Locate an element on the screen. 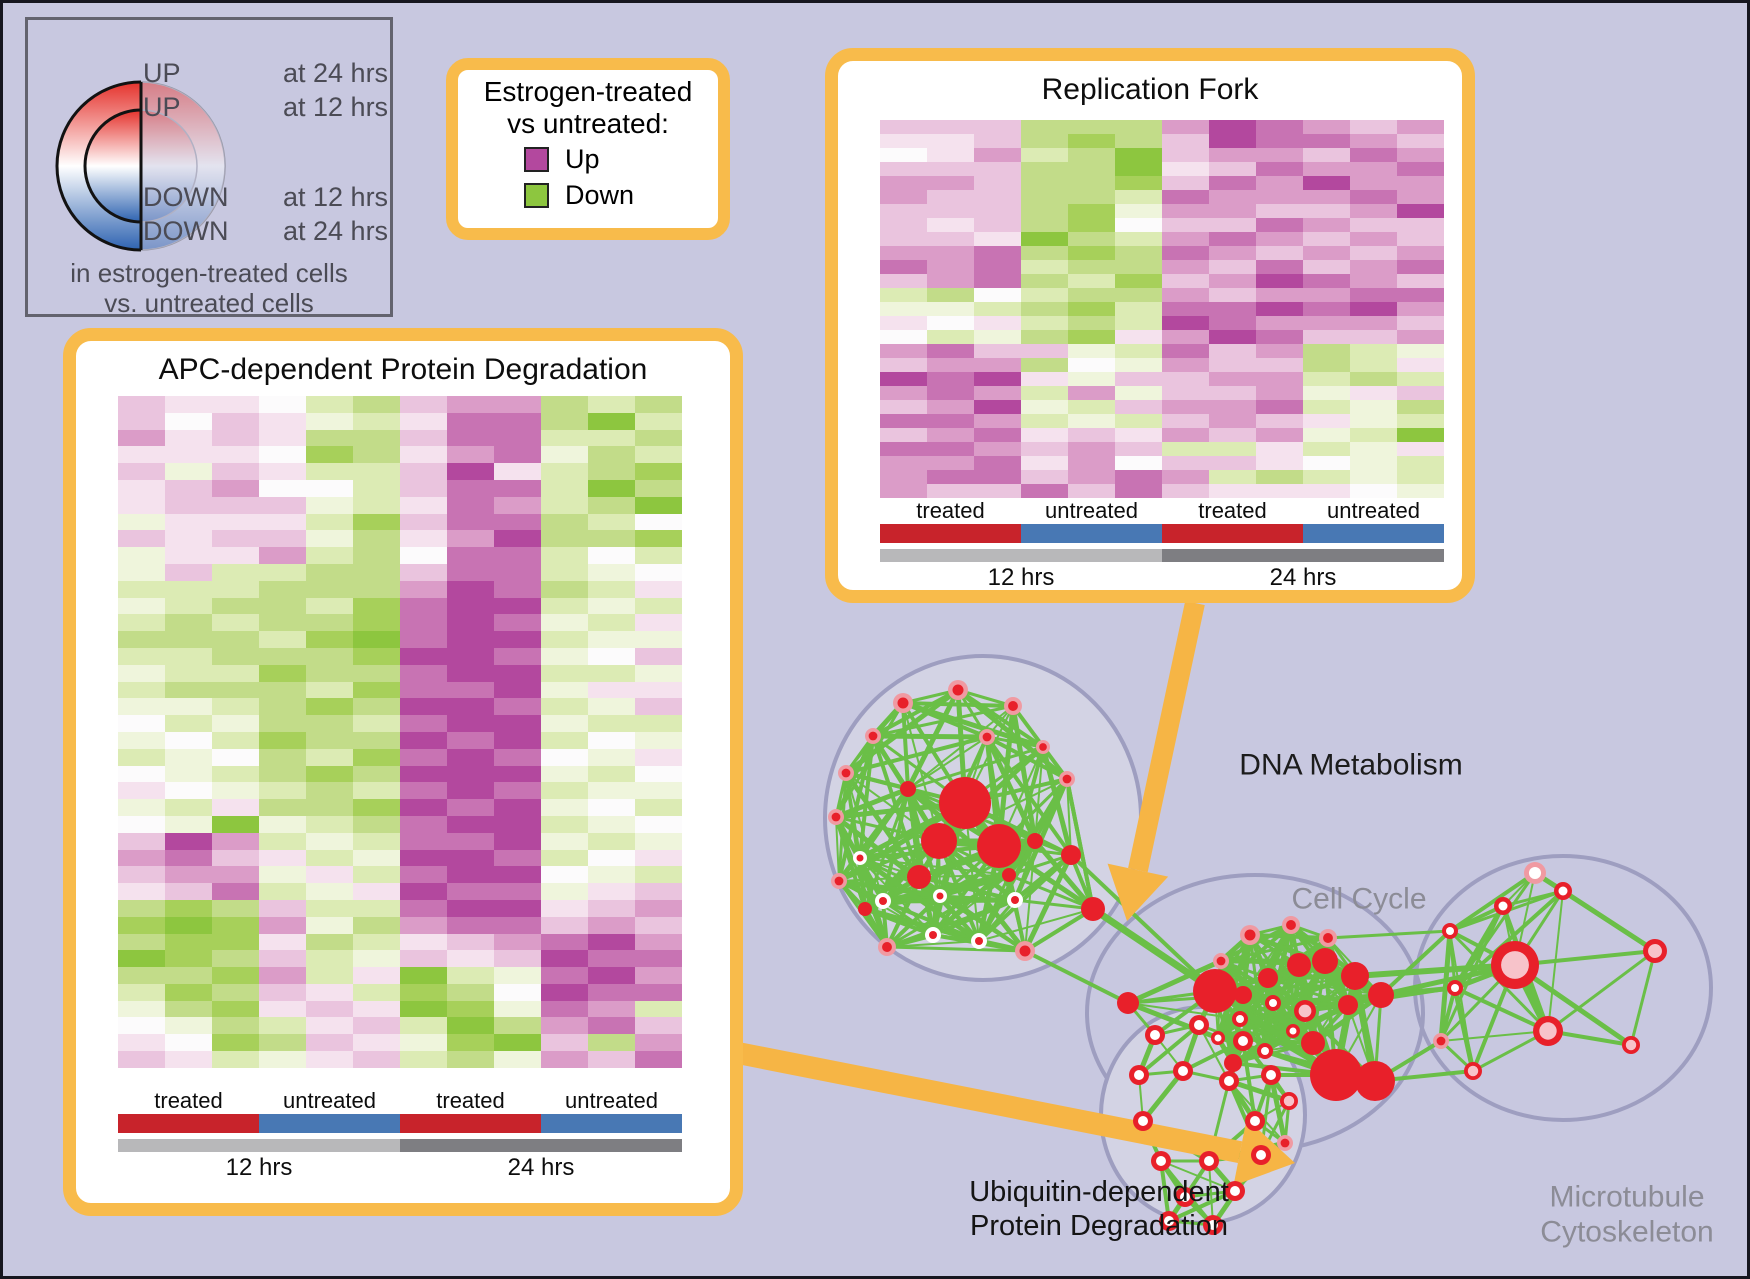 The height and width of the screenshot is (1279, 1750). arrow-shaft is located at coordinates (1166, 736).